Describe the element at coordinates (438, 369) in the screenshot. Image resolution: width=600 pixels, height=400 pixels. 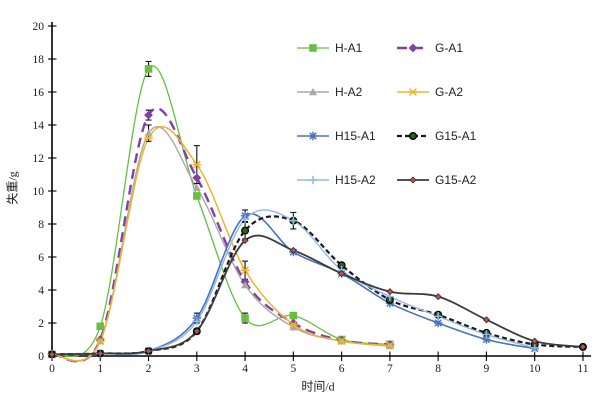
I see `x-tick-label: 8` at that location.